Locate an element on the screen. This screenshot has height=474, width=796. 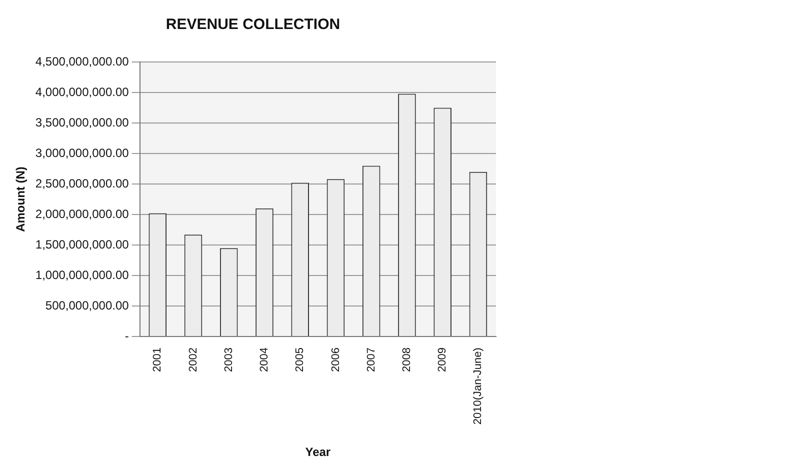
x-tick-label: 2002 is located at coordinates (193, 360).